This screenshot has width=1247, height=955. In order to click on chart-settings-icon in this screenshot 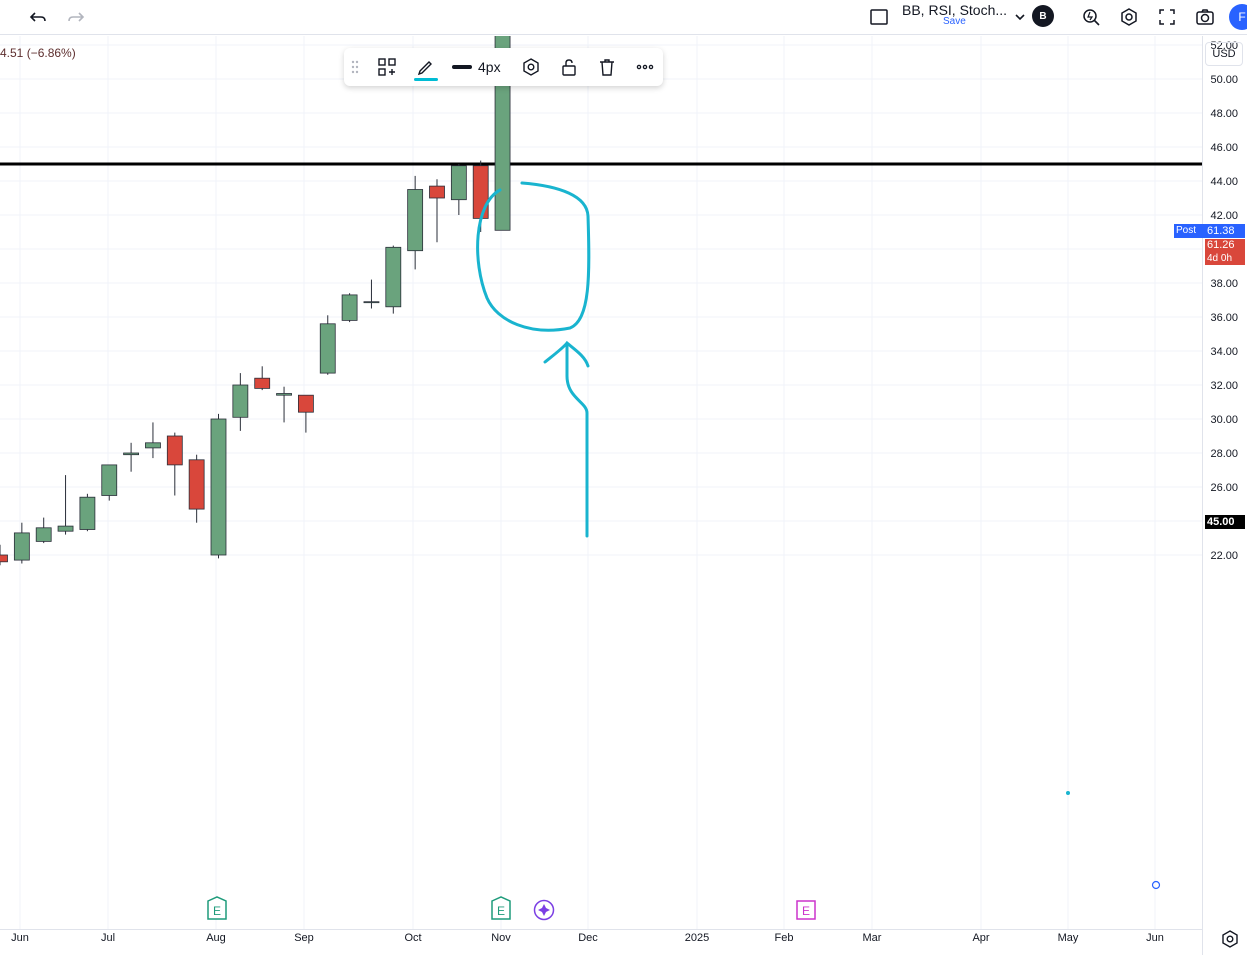, I will do `click(1230, 939)`.